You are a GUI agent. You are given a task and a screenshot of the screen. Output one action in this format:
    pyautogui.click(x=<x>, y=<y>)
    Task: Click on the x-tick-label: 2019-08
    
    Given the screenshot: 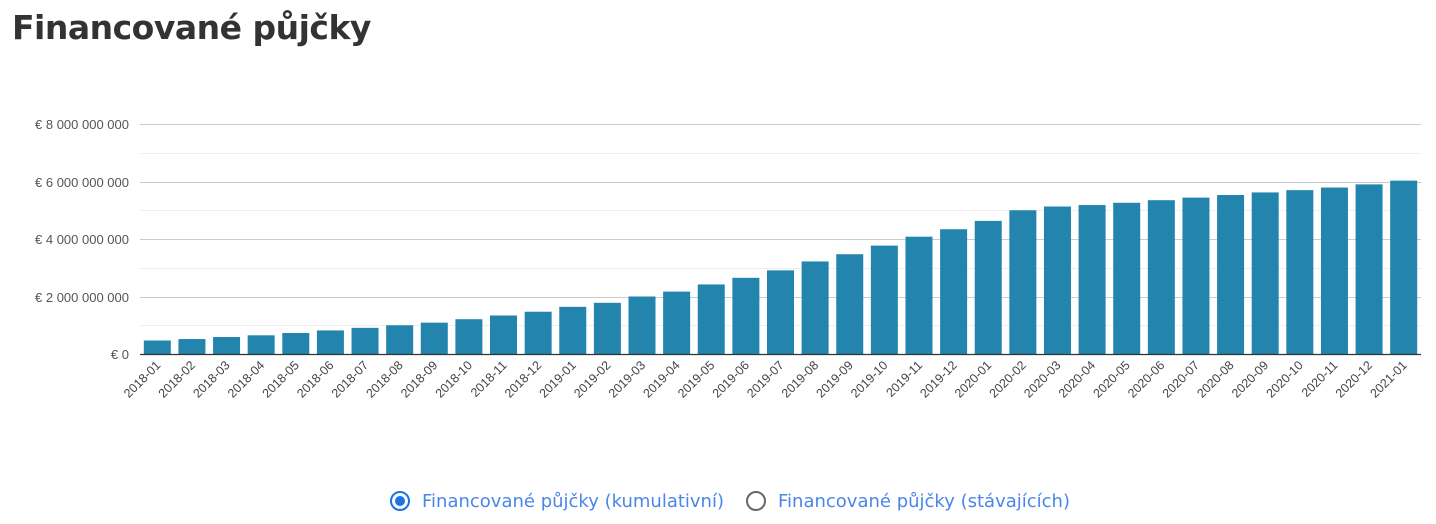 What is the action you would take?
    pyautogui.click(x=800, y=379)
    